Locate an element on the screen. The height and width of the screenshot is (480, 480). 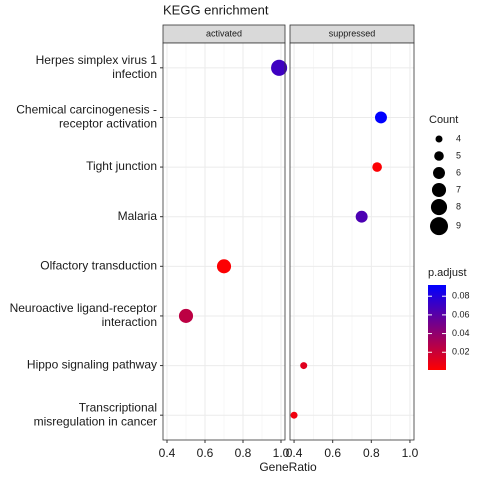
size-legend-label: 7 is located at coordinates (458, 189).